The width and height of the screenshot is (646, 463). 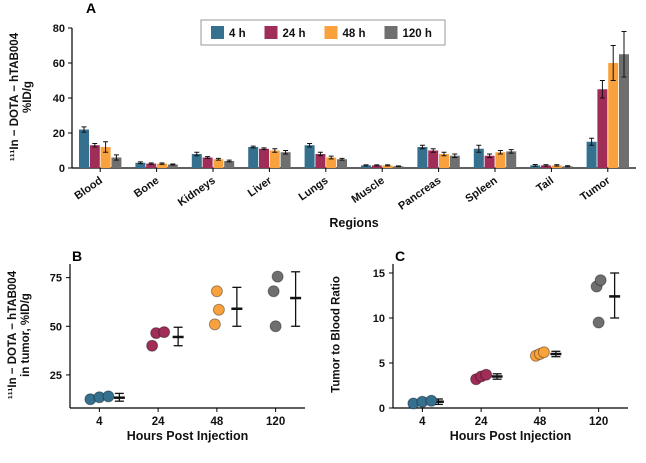 What do you see at coordinates (379, 319) in the screenshot?
I see `y-tick-label: 10` at bounding box center [379, 319].